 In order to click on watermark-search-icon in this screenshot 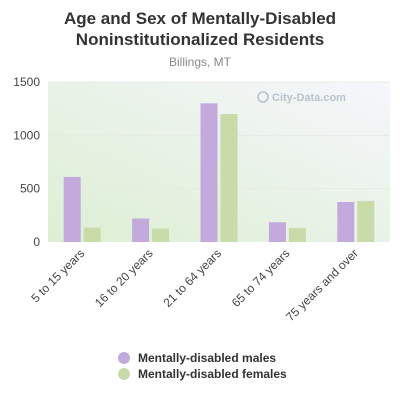, I will do `click(263, 97)`.